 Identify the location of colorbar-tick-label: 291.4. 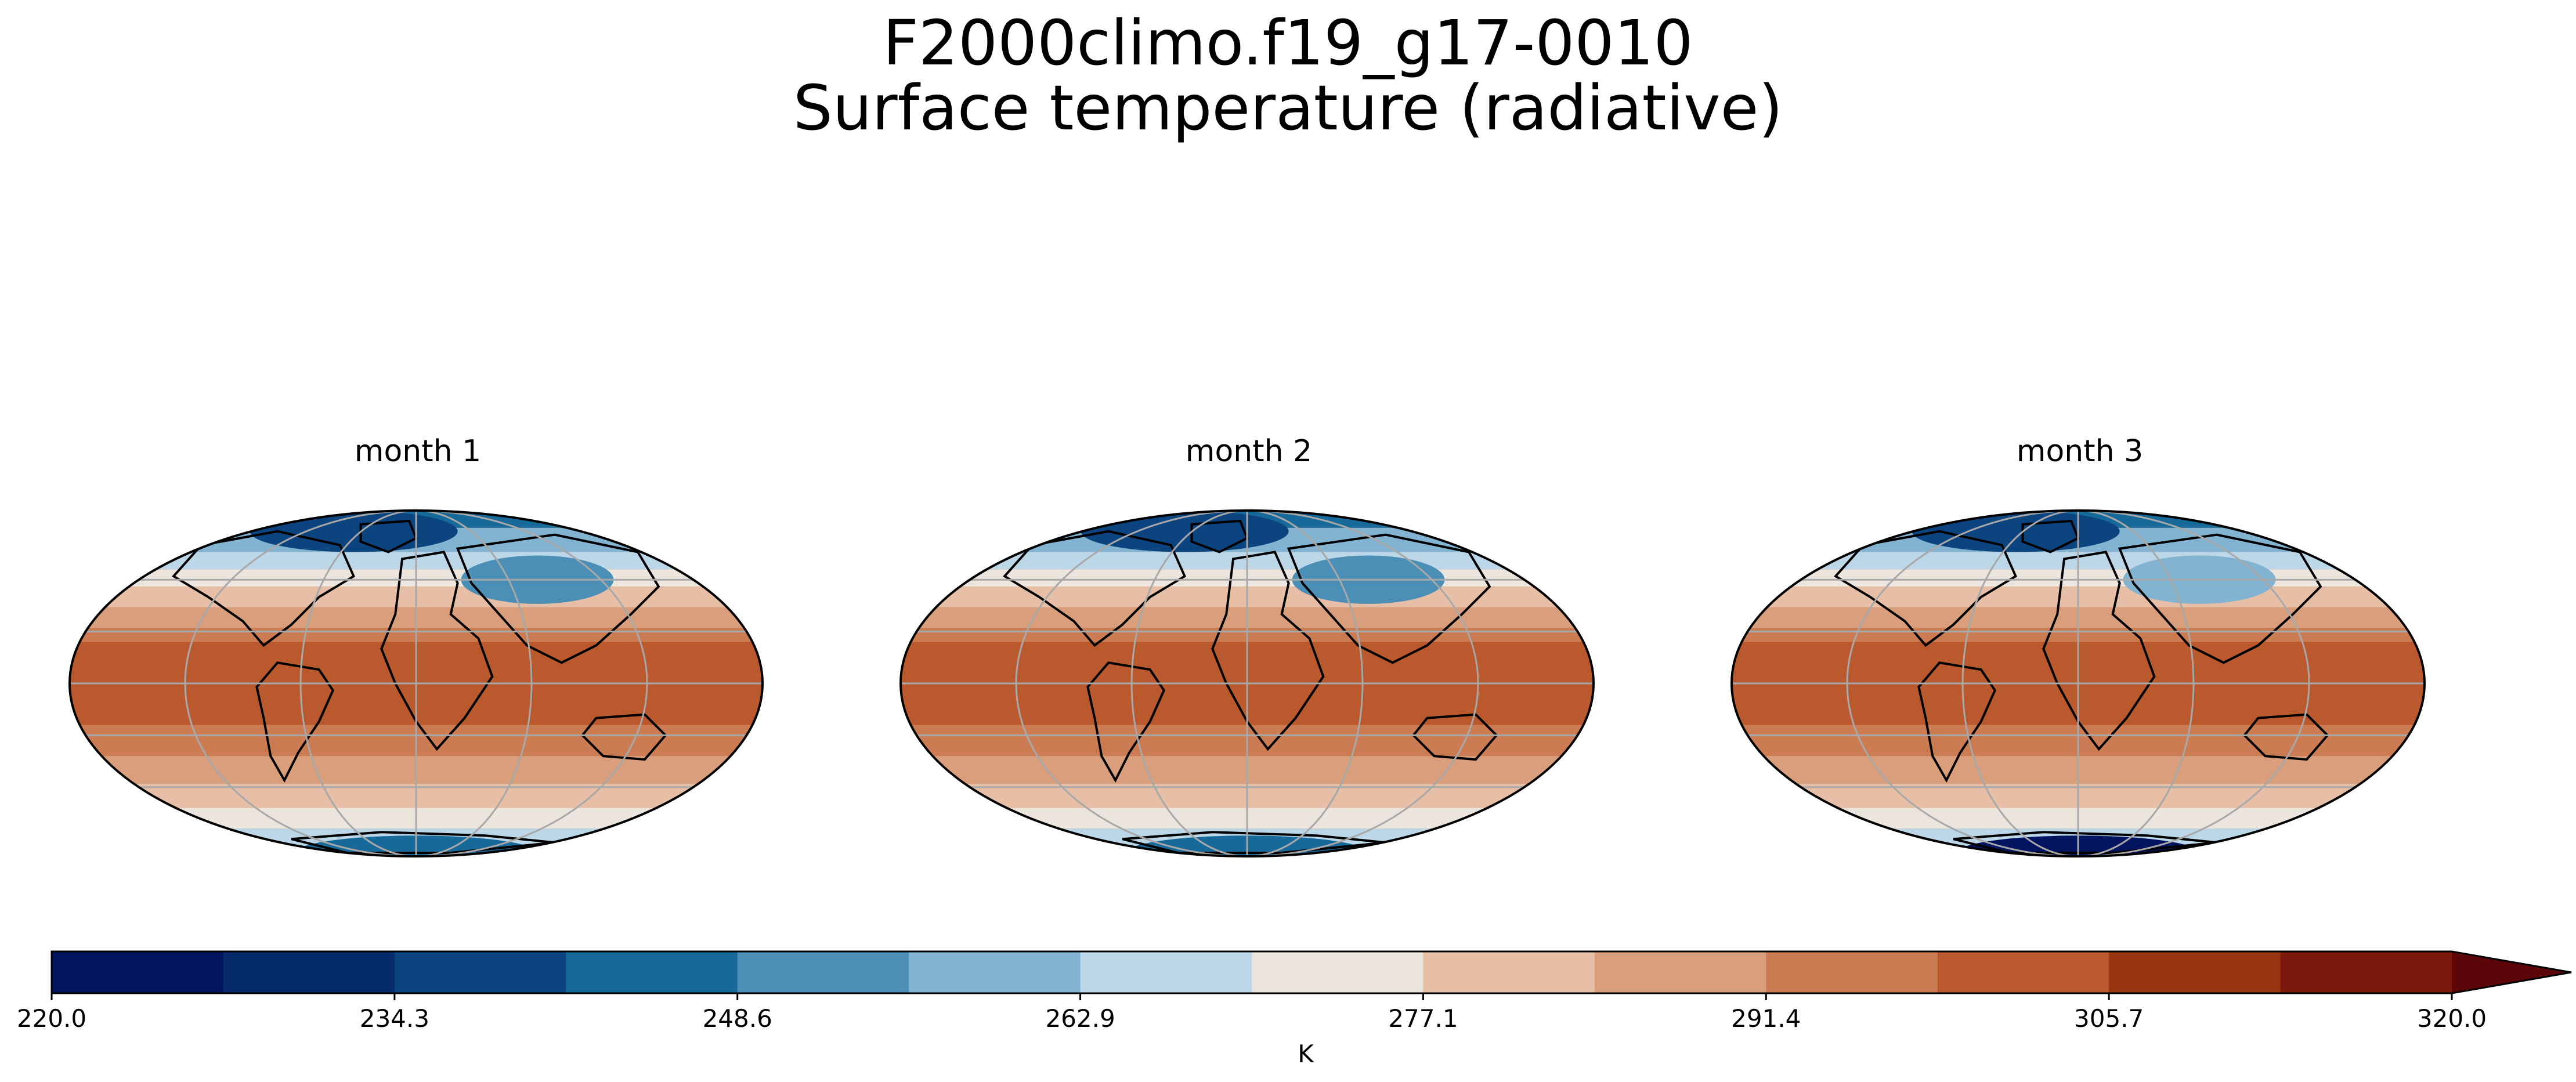
(1766, 1018).